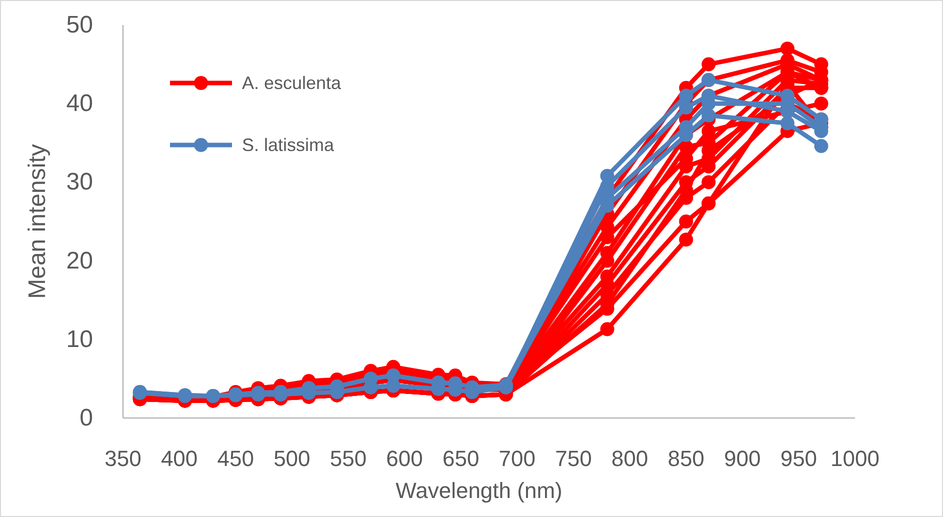 This screenshot has width=943, height=517. I want to click on x-tick-label: 350, so click(123, 458).